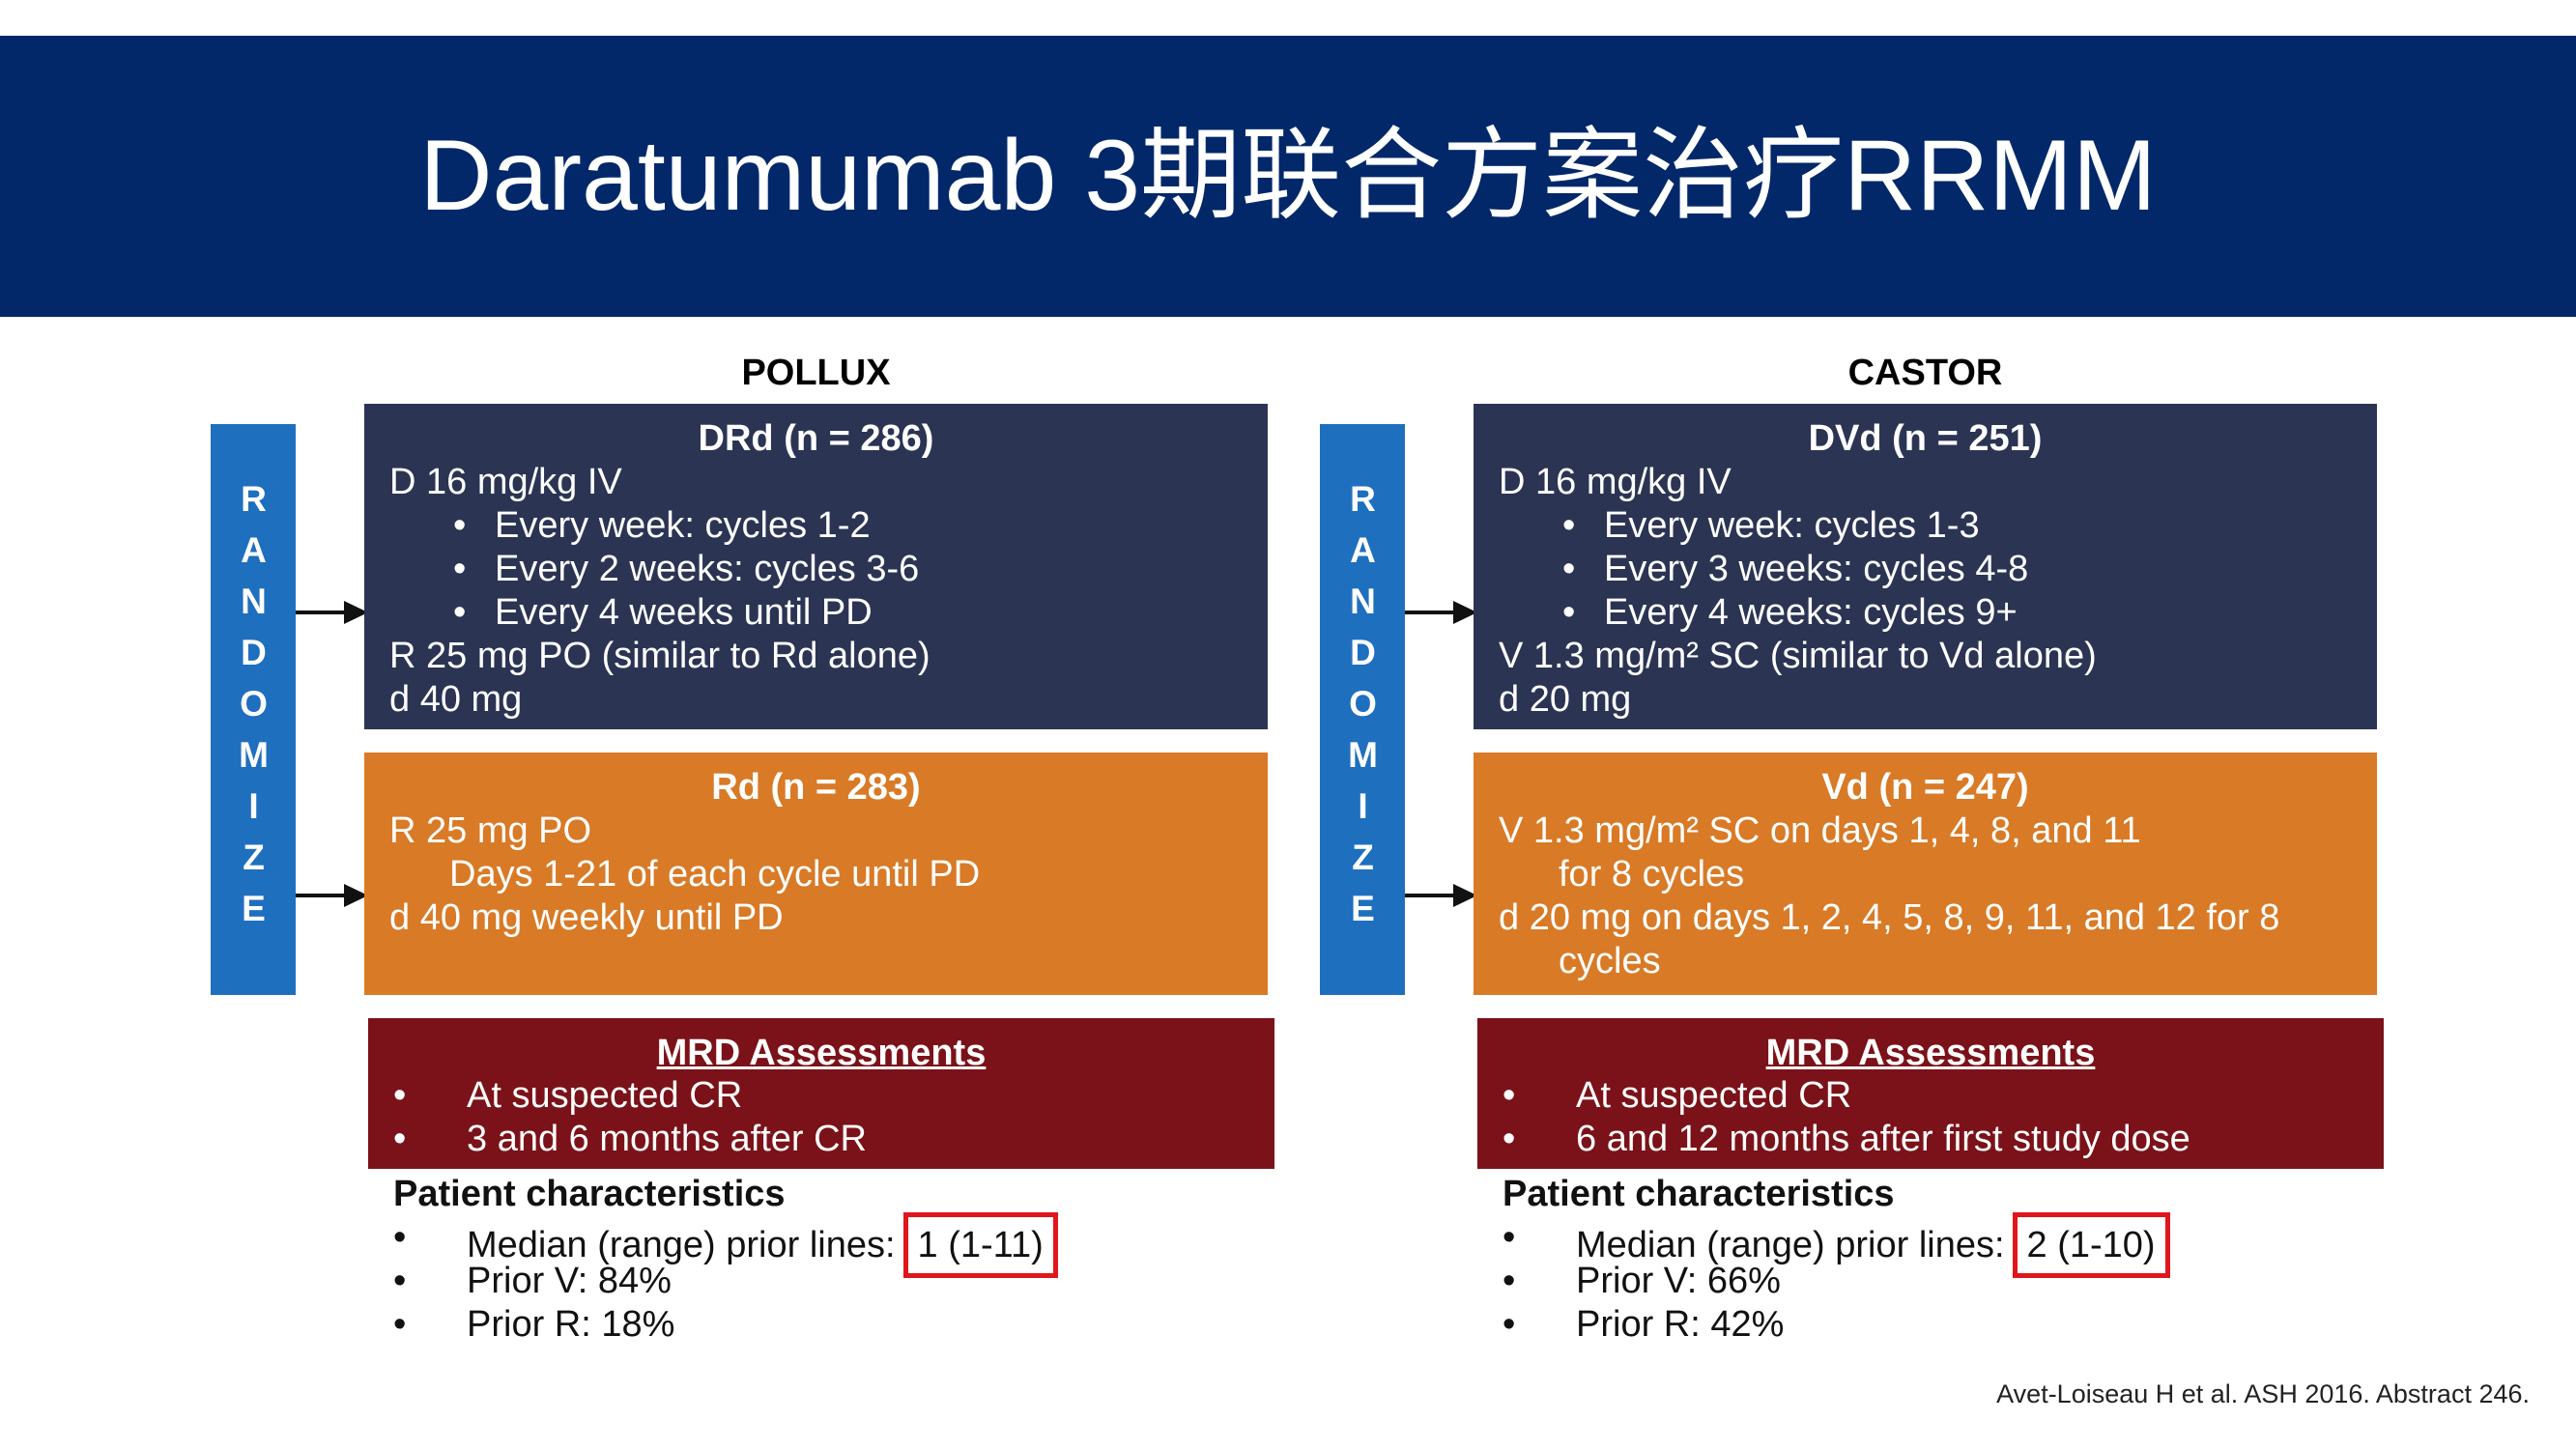 The width and height of the screenshot is (2576, 1449). I want to click on slide-title: Daratumumab 3期联合方案治疗RRMM, so click(1288, 176).